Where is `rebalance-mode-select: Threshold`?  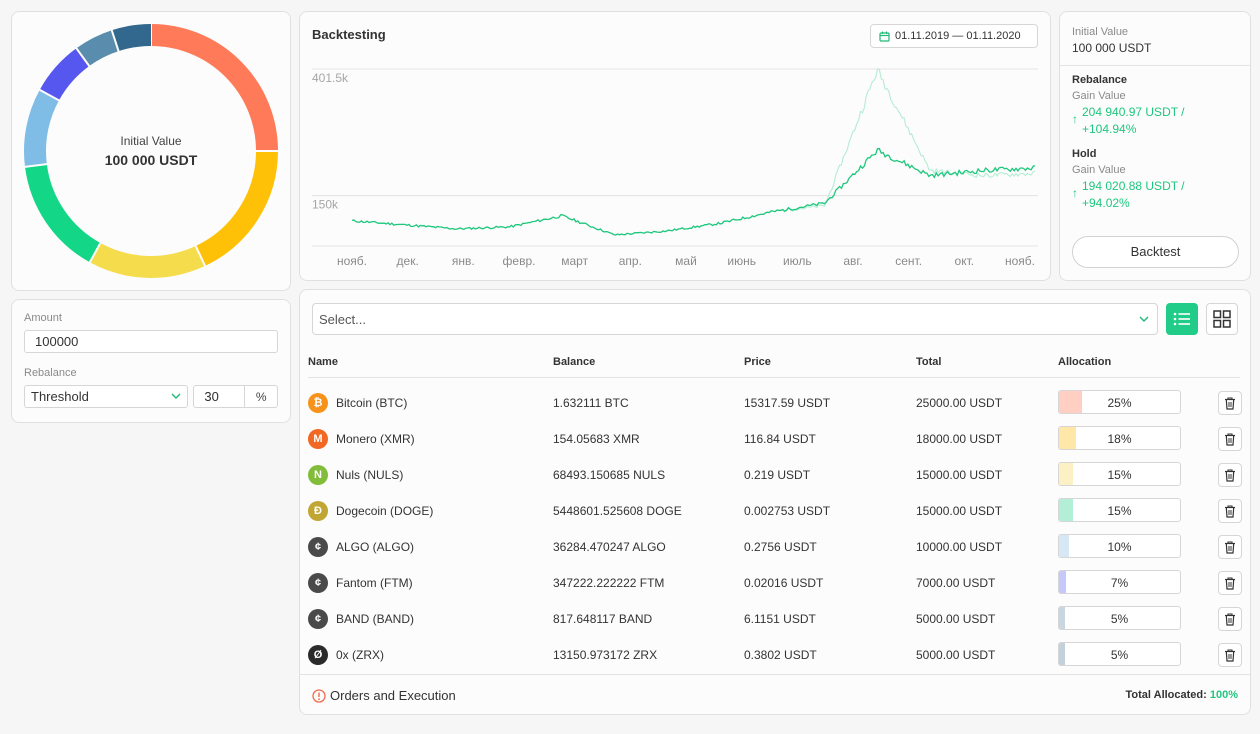 rebalance-mode-select: Threshold is located at coordinates (106, 396).